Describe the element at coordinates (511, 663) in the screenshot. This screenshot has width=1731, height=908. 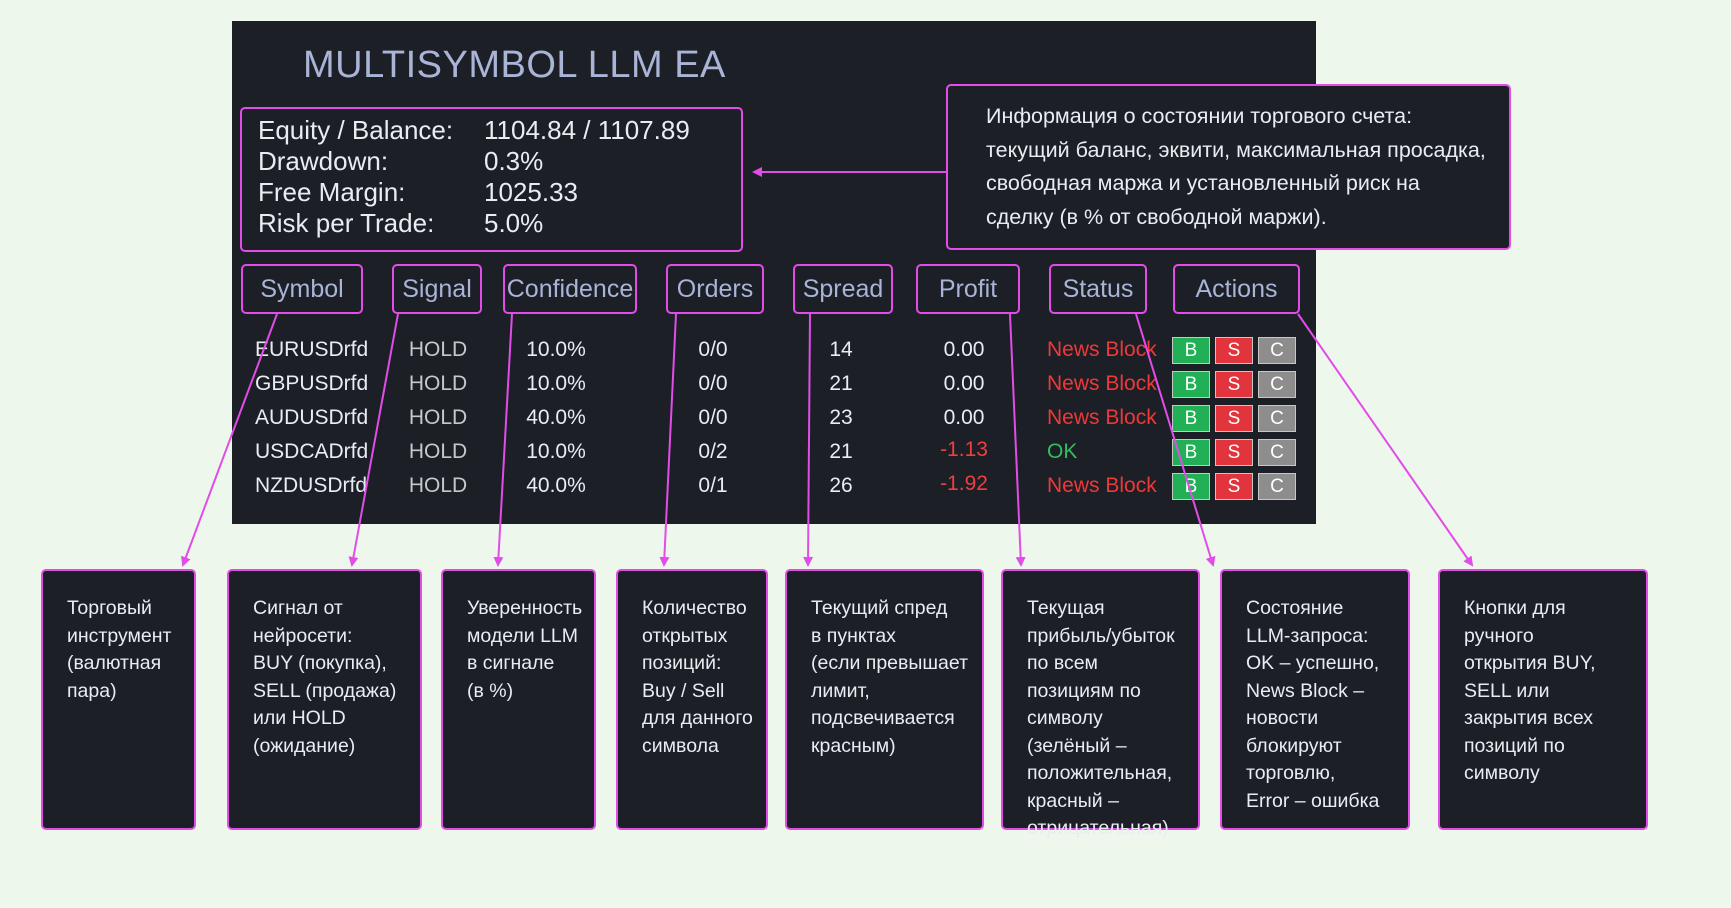
I see `card-line: в сигнале` at that location.